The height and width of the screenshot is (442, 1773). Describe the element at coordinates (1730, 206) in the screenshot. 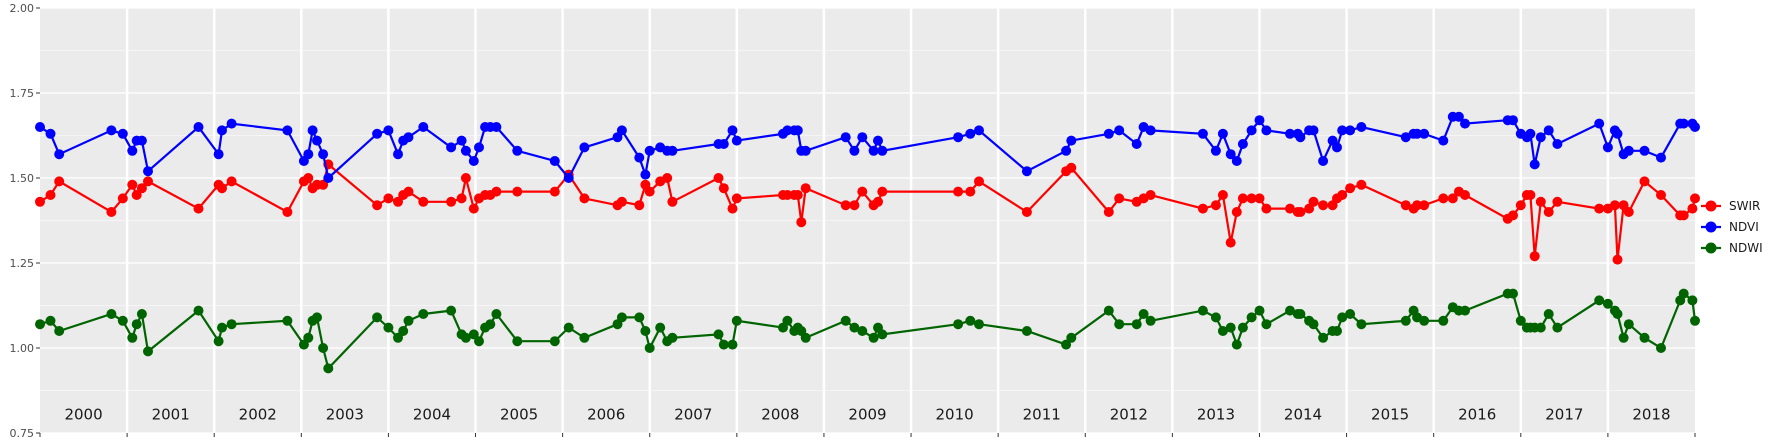

I see `legend-item-swir: SWIR` at that location.